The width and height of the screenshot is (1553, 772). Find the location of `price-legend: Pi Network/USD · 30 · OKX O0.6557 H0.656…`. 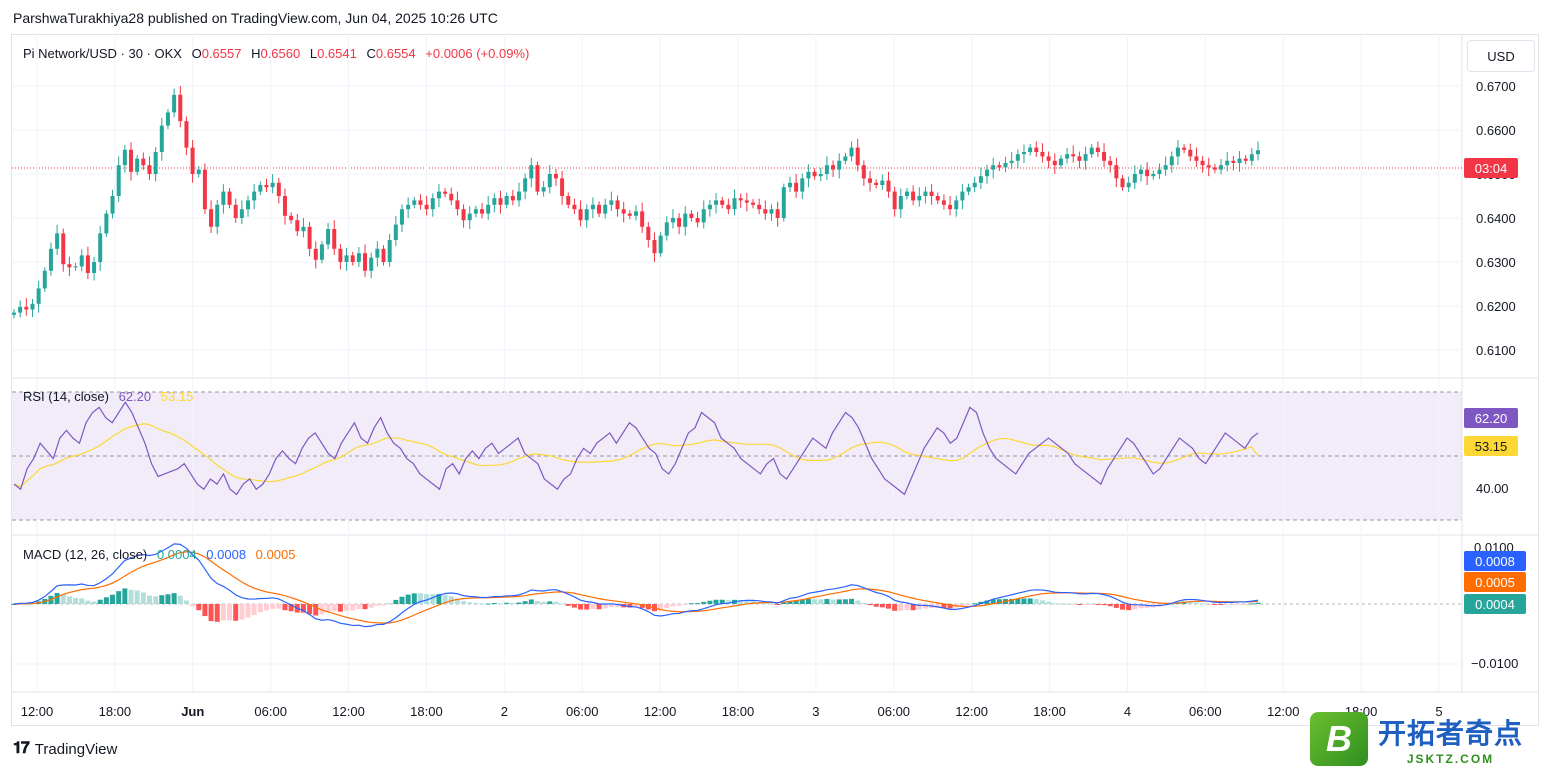

price-legend: Pi Network/USD · 30 · OKX O0.6557 H0.656… is located at coordinates (279, 53).